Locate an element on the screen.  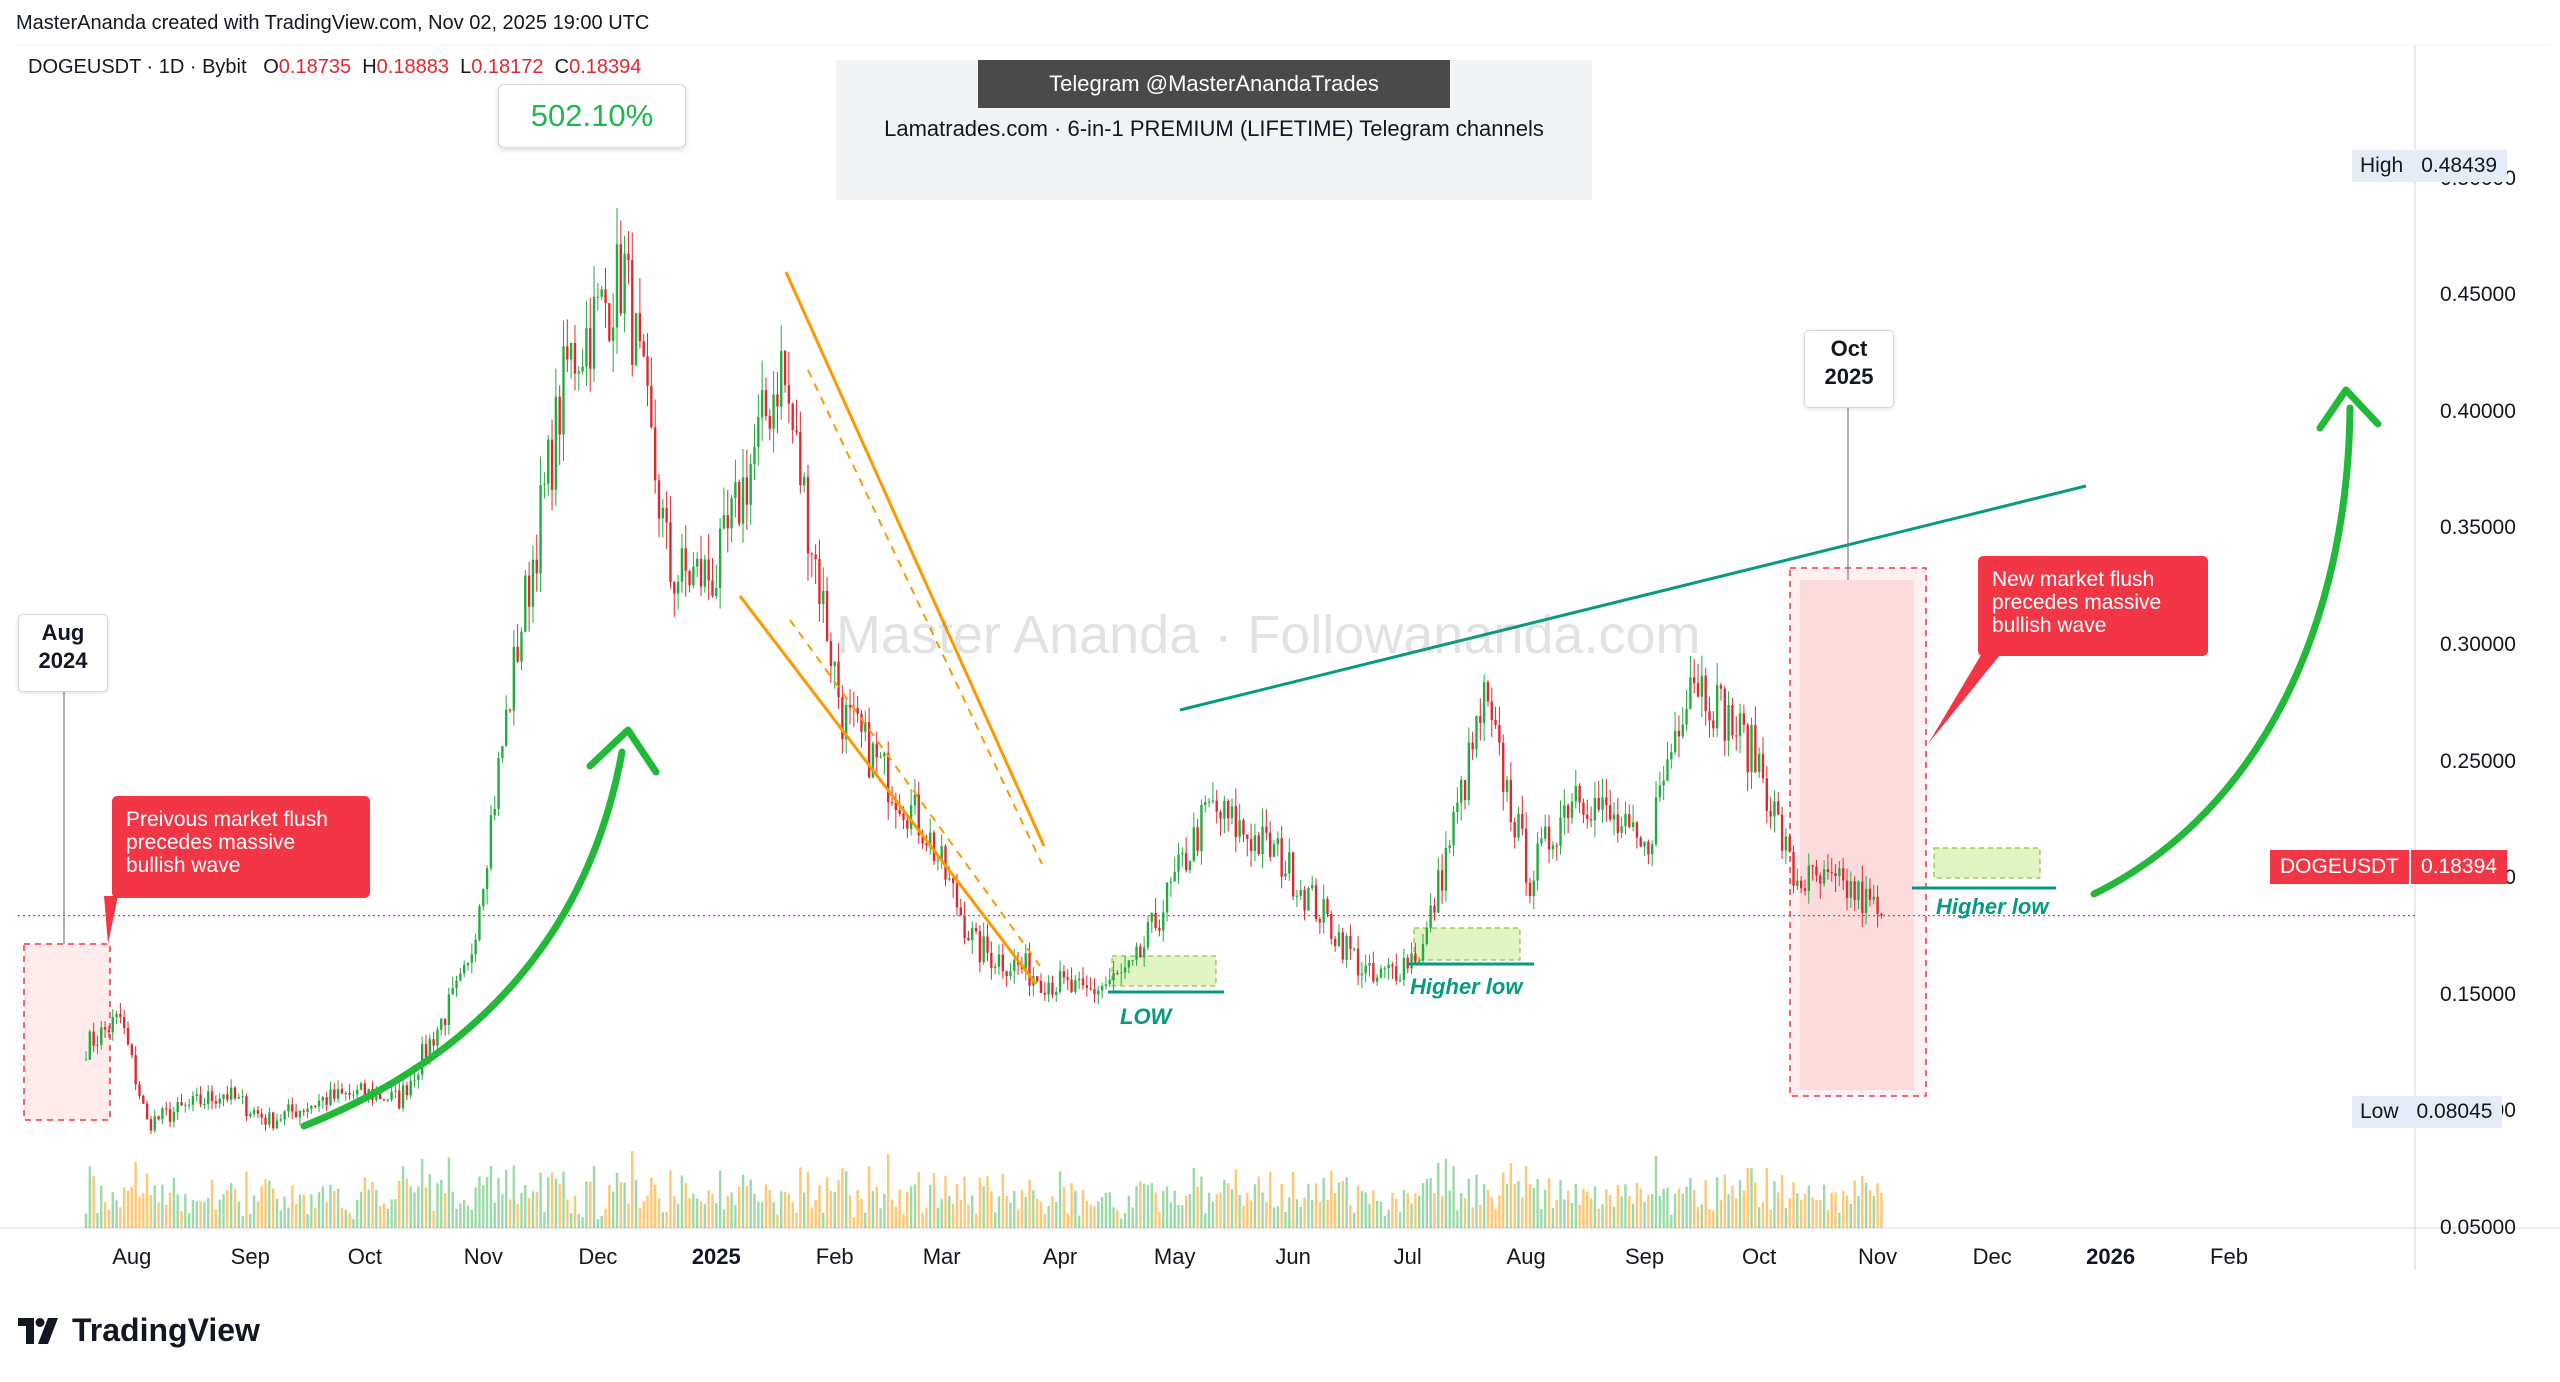
low-key: Low is located at coordinates (2379, 1112).